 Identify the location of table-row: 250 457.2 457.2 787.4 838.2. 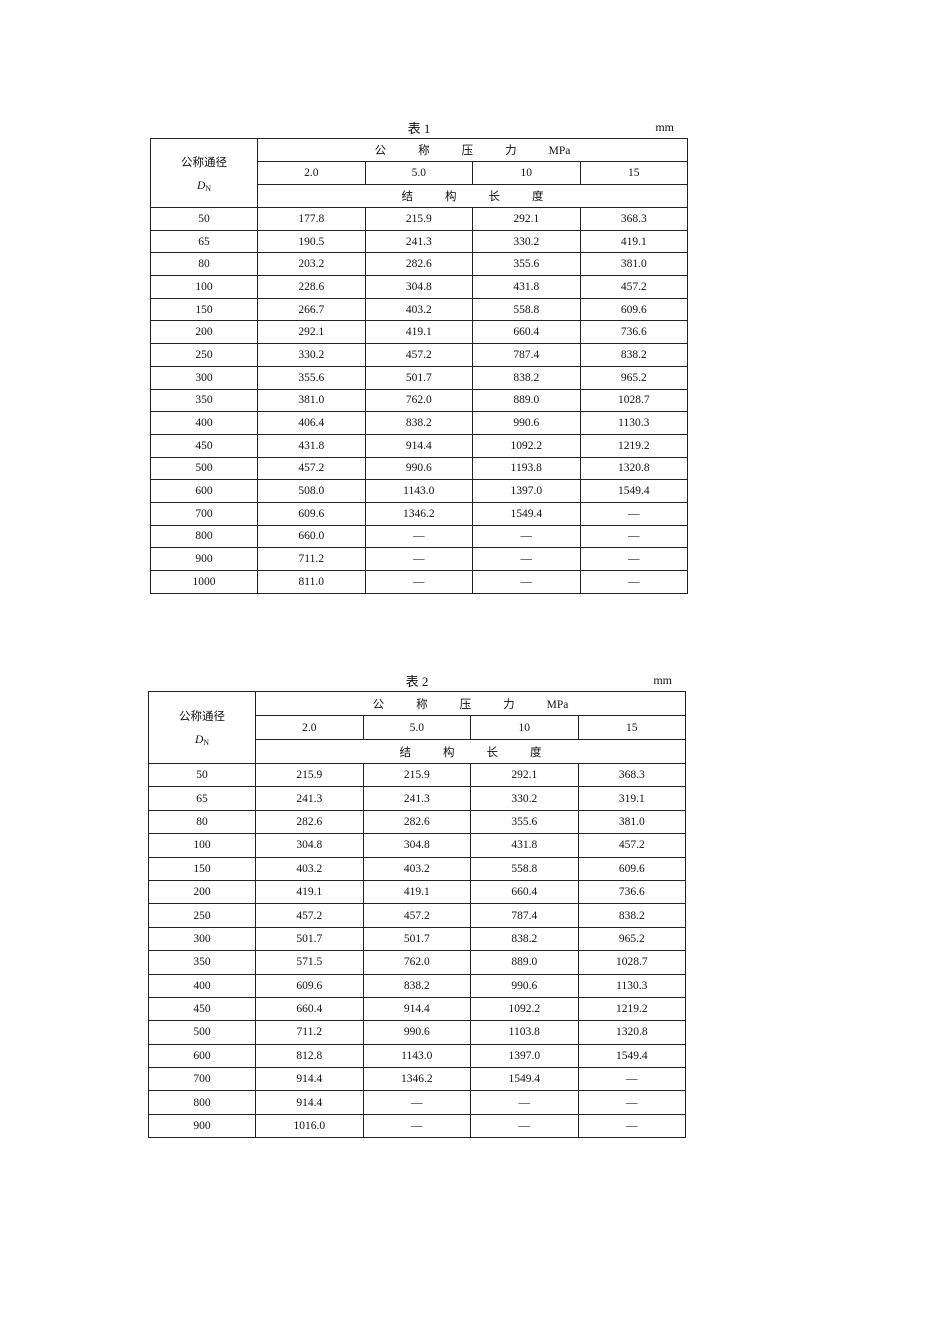
(417, 915).